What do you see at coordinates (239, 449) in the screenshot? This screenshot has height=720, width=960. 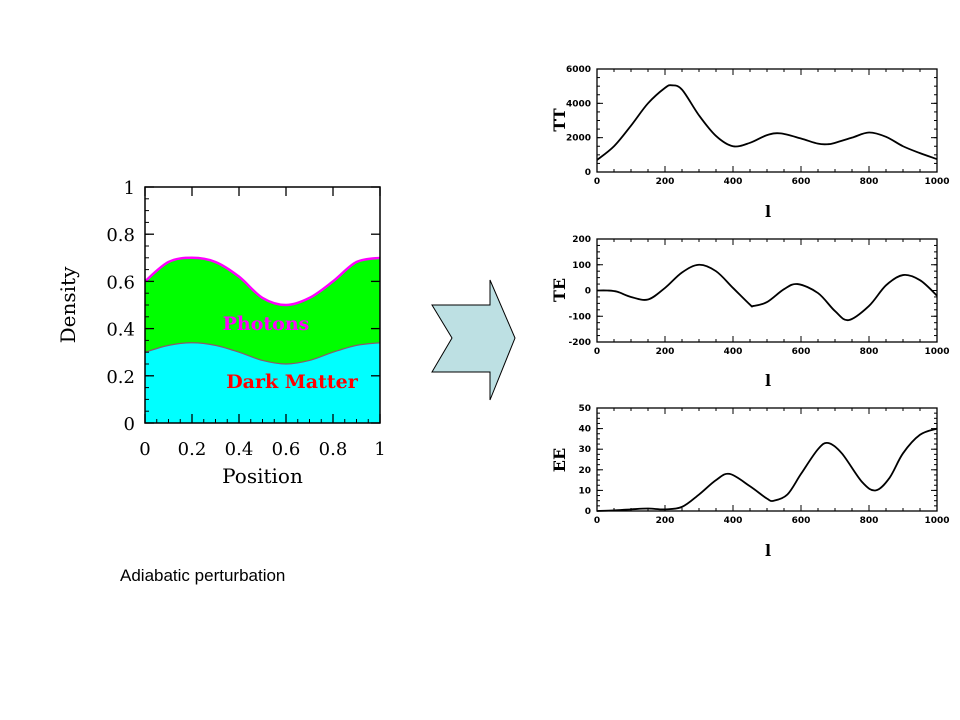 I see `density-x-tick-label: 0.4` at bounding box center [239, 449].